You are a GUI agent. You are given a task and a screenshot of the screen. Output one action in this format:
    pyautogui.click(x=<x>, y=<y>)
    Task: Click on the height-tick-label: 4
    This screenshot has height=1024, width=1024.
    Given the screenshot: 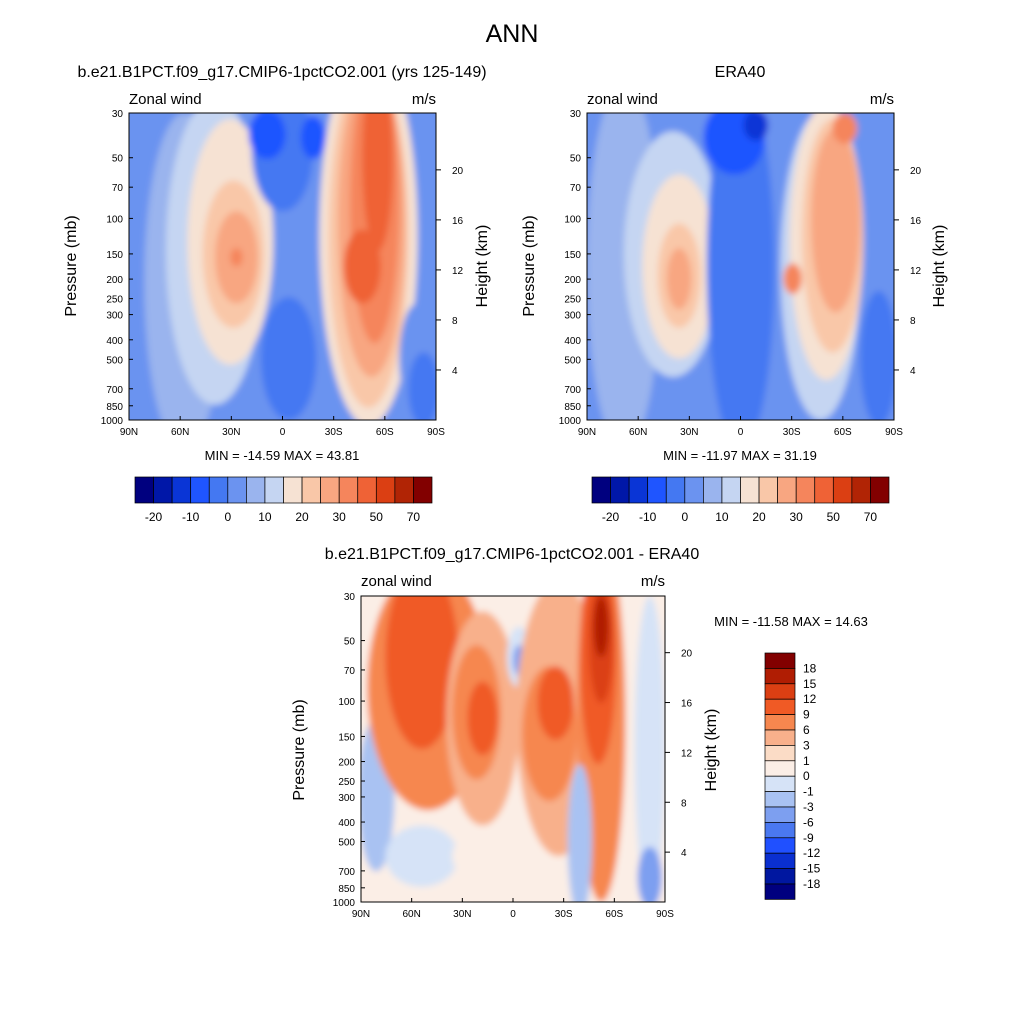 What is the action you would take?
    pyautogui.click(x=455, y=371)
    